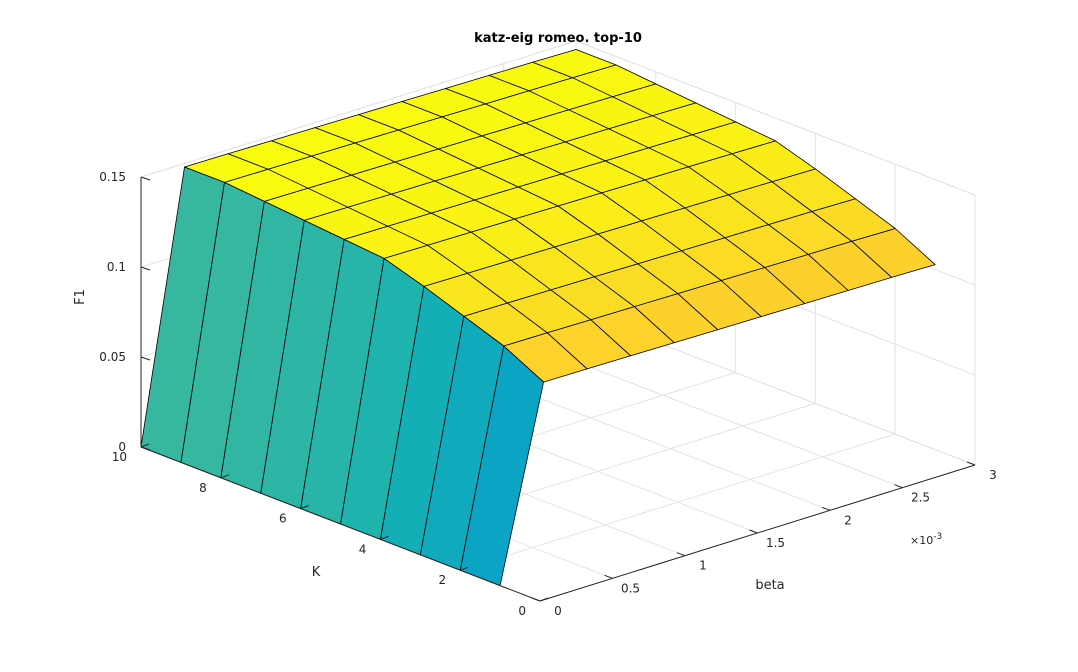 Image resolution: width=1078 pixels, height=672 pixels. I want to click on y-tick-label: 2, so click(443, 580).